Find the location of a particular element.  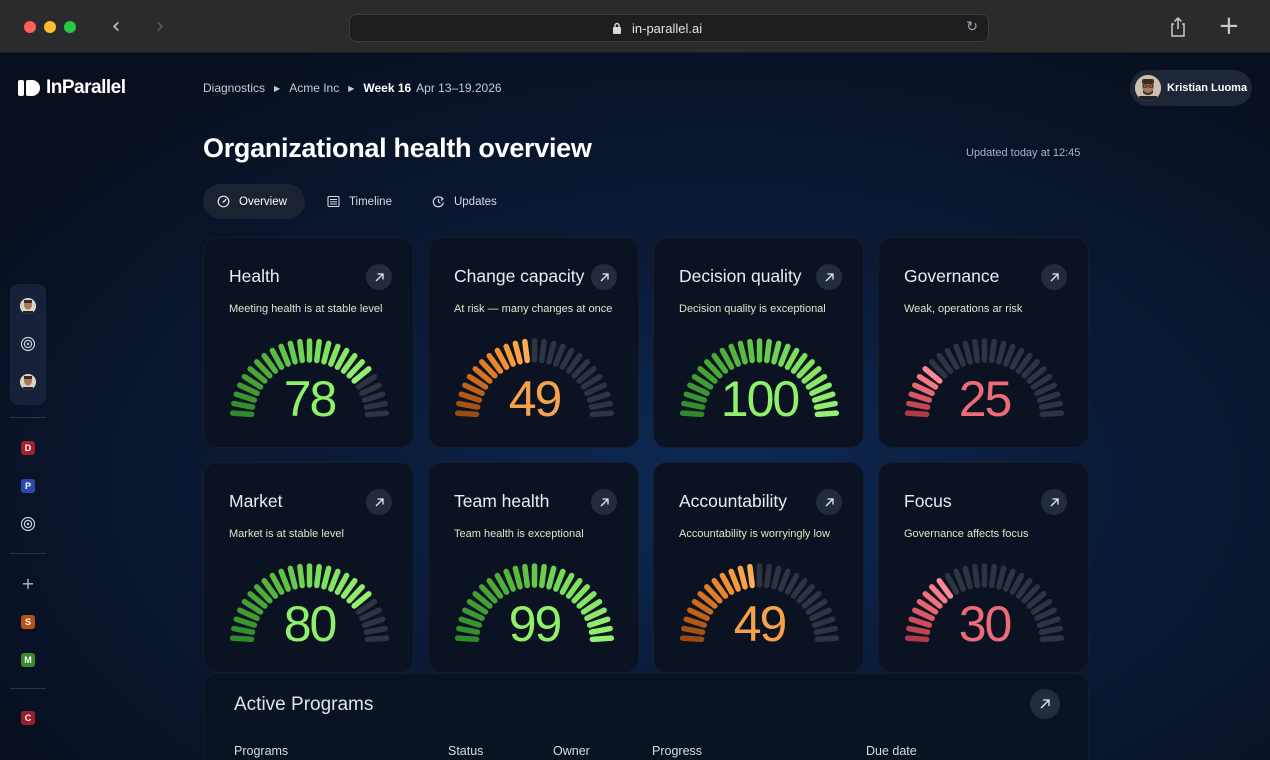

metric-card-governance: Governance Weak, operations ar risk 25 is located at coordinates (983, 342).